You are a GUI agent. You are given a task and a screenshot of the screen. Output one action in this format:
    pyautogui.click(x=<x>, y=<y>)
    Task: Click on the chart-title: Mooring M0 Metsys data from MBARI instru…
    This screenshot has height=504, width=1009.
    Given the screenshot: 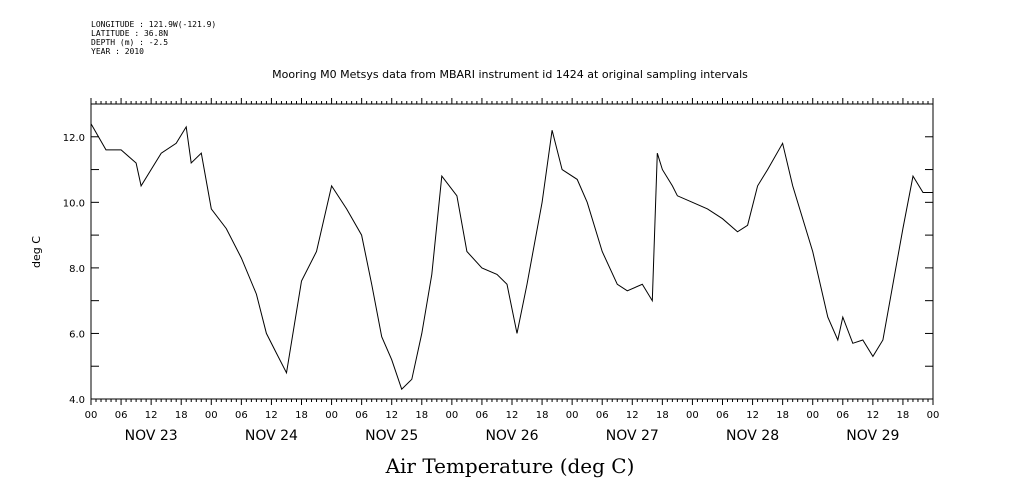 What is the action you would take?
    pyautogui.click(x=510, y=74)
    